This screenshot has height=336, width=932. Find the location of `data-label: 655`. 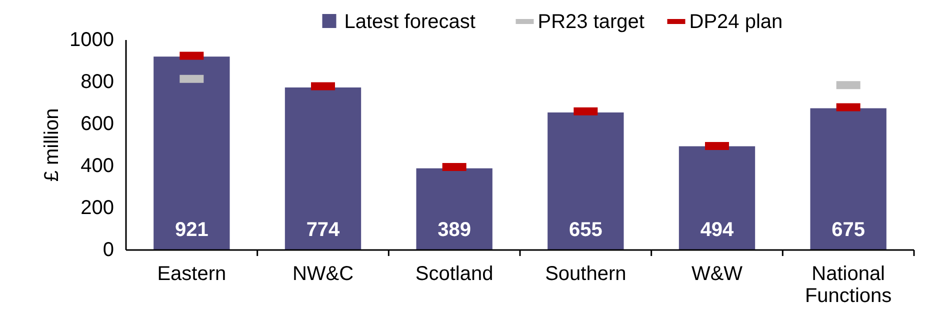

data-label: 655 is located at coordinates (585, 230).